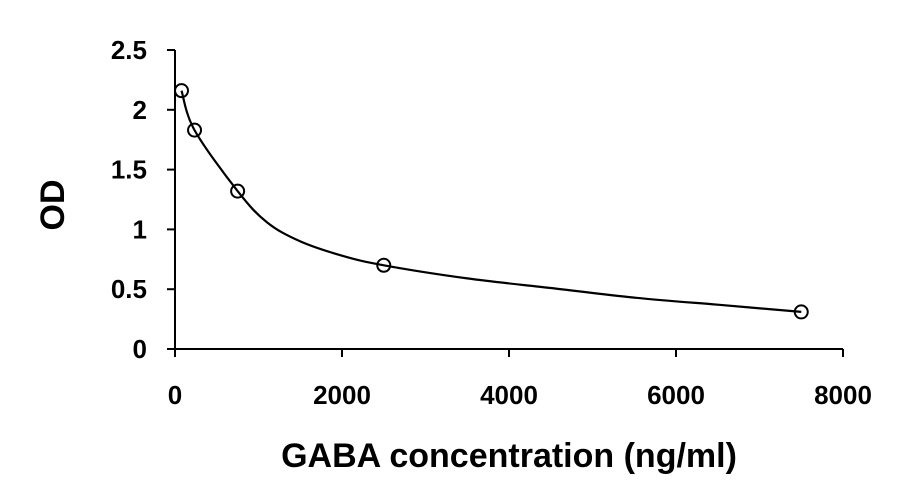  What do you see at coordinates (509, 456) in the screenshot?
I see `x-axis-title: GABA concentration (ng/ml)` at bounding box center [509, 456].